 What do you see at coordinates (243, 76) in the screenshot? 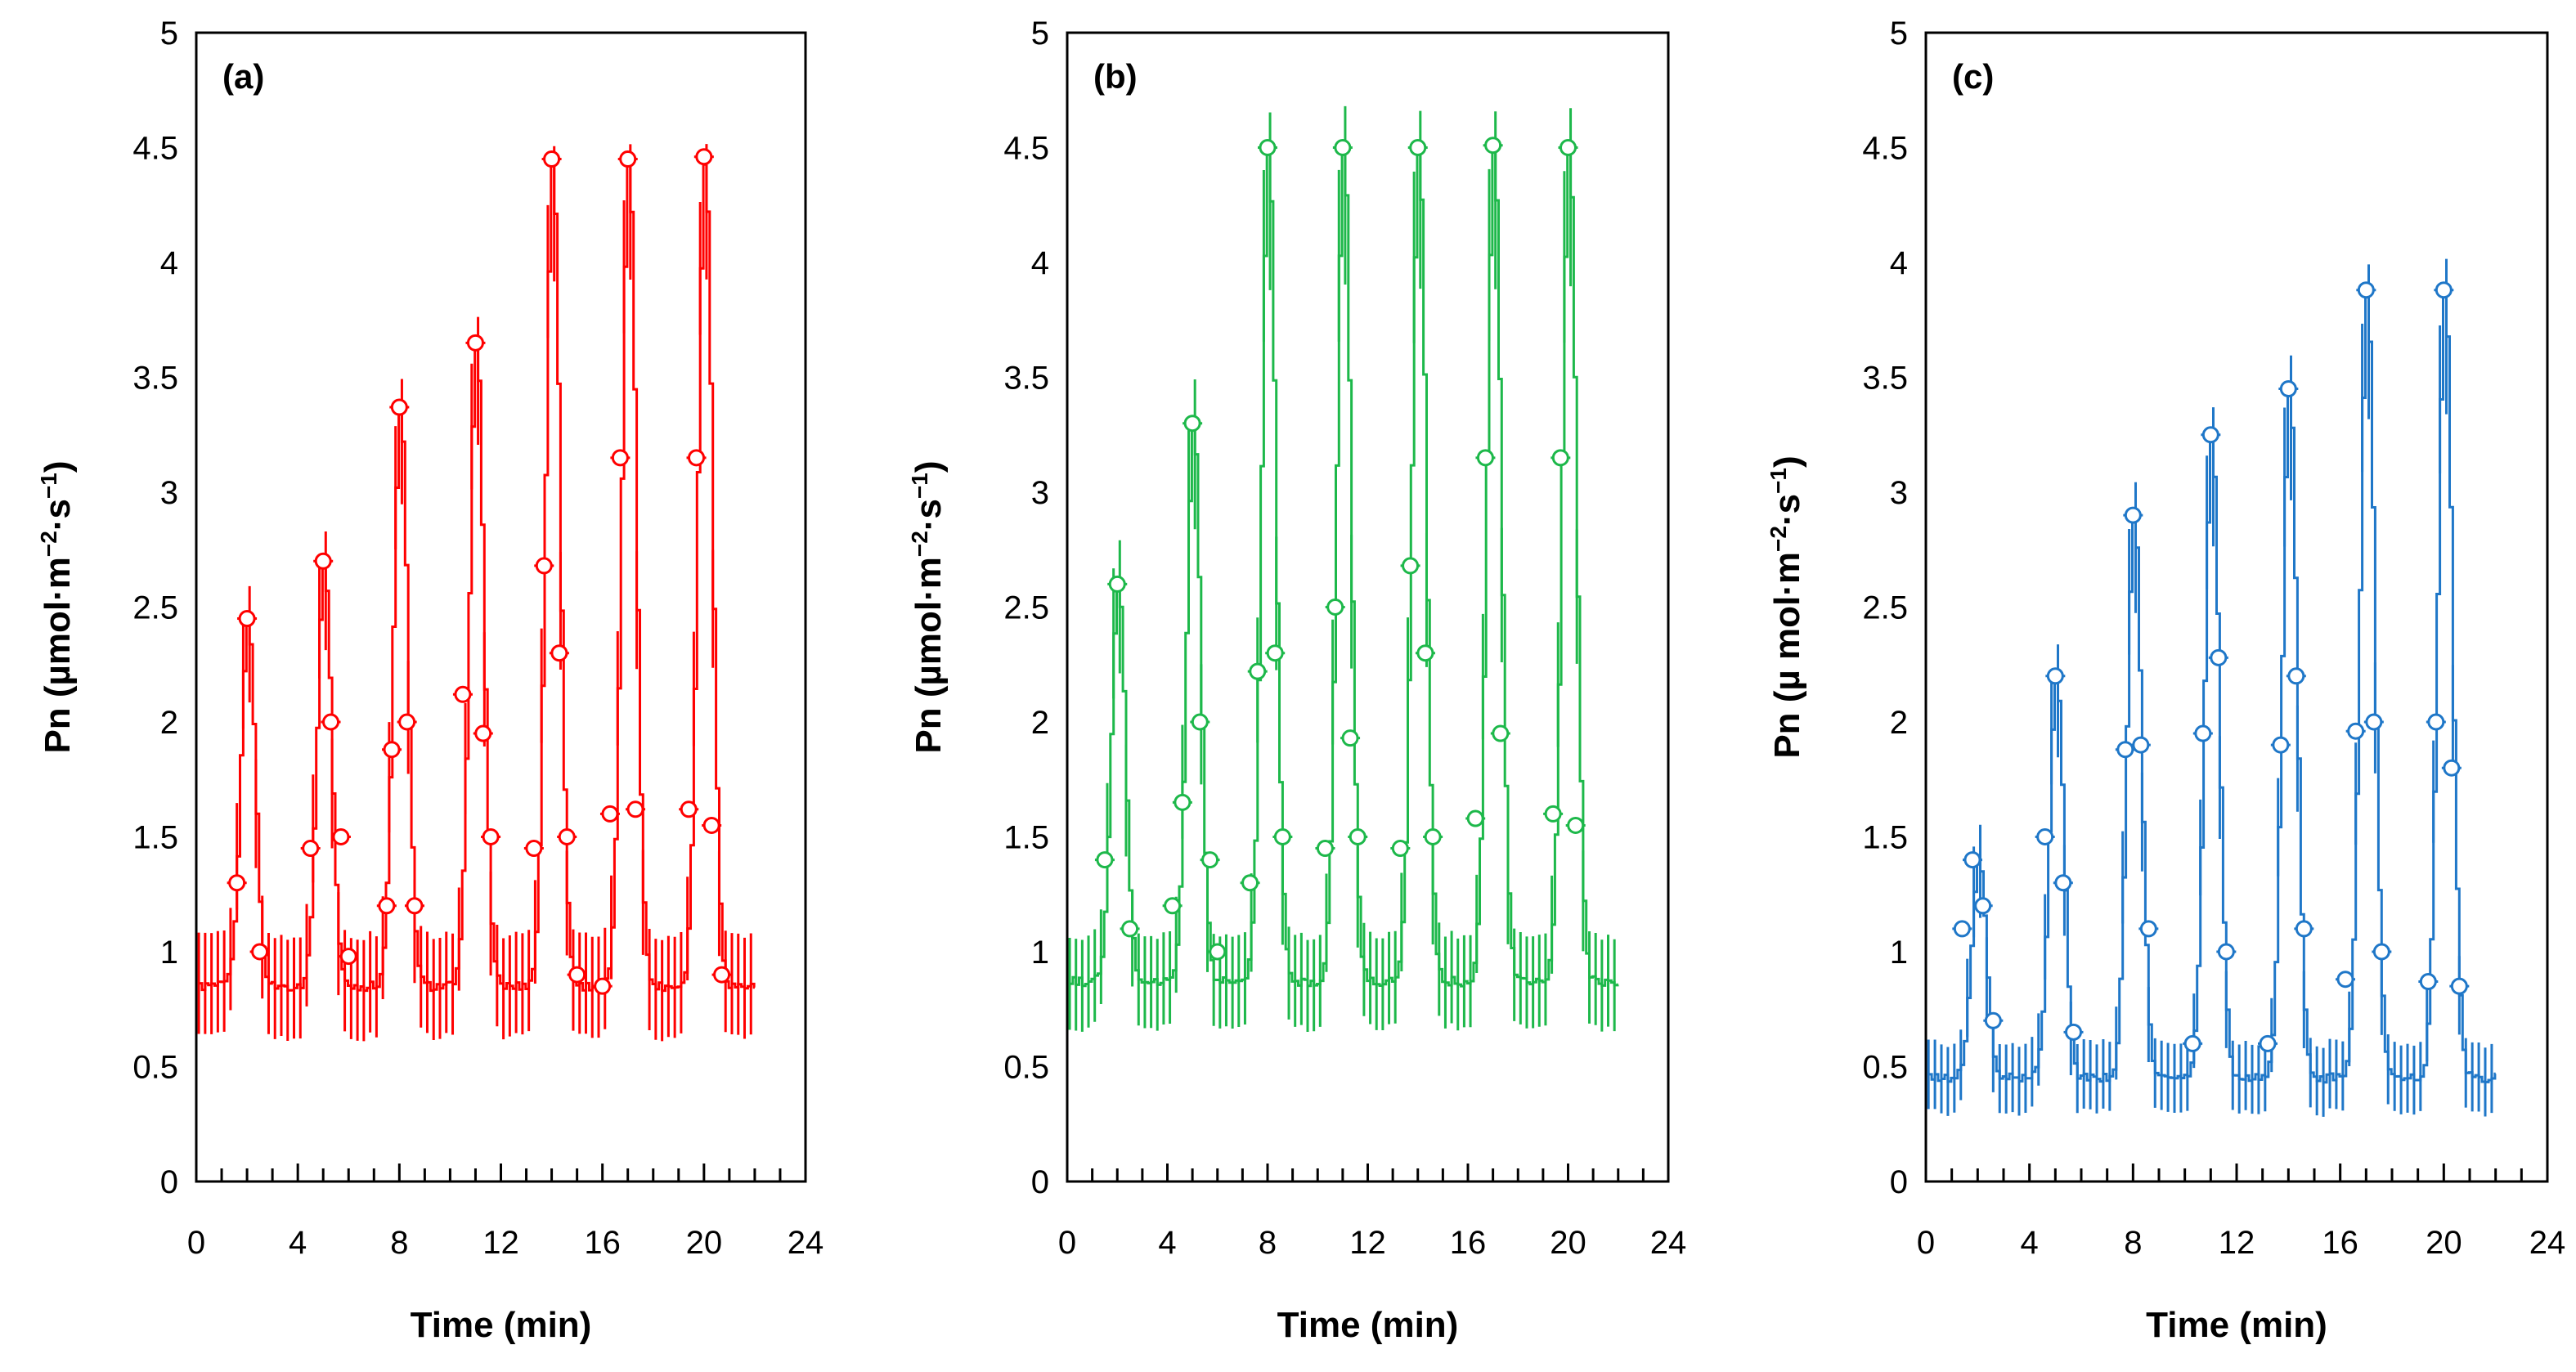
I see `panel-label-a: (a)` at bounding box center [243, 76].